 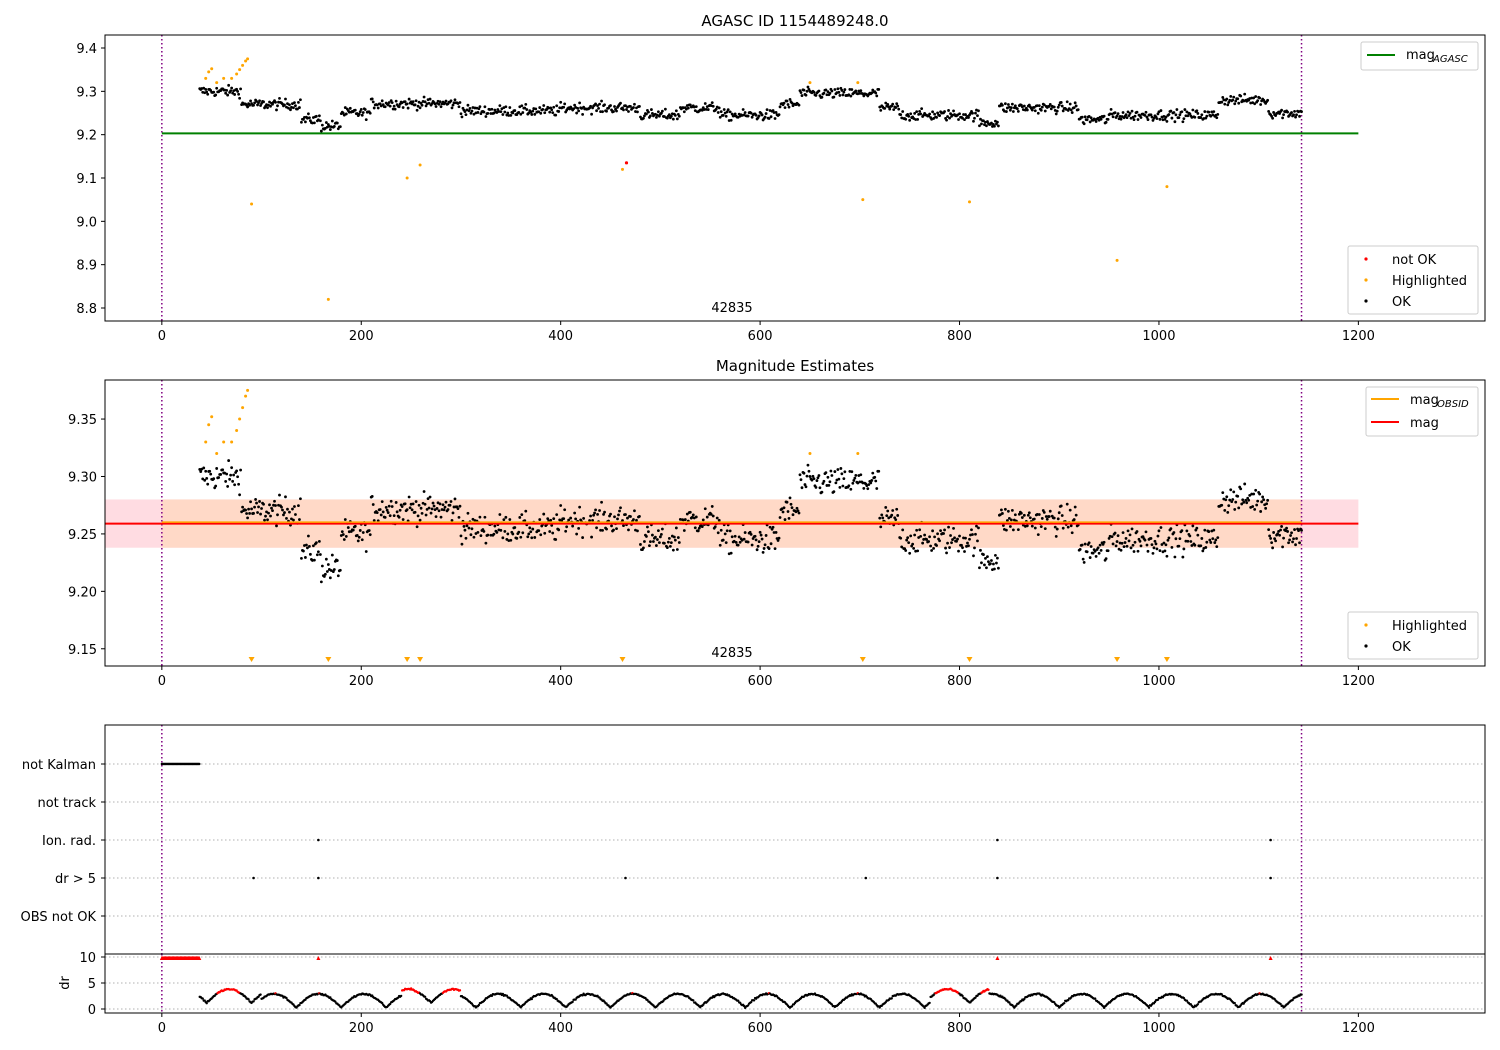 I want to click on panel4-ytick-label: 10, so click(x=87, y=958).